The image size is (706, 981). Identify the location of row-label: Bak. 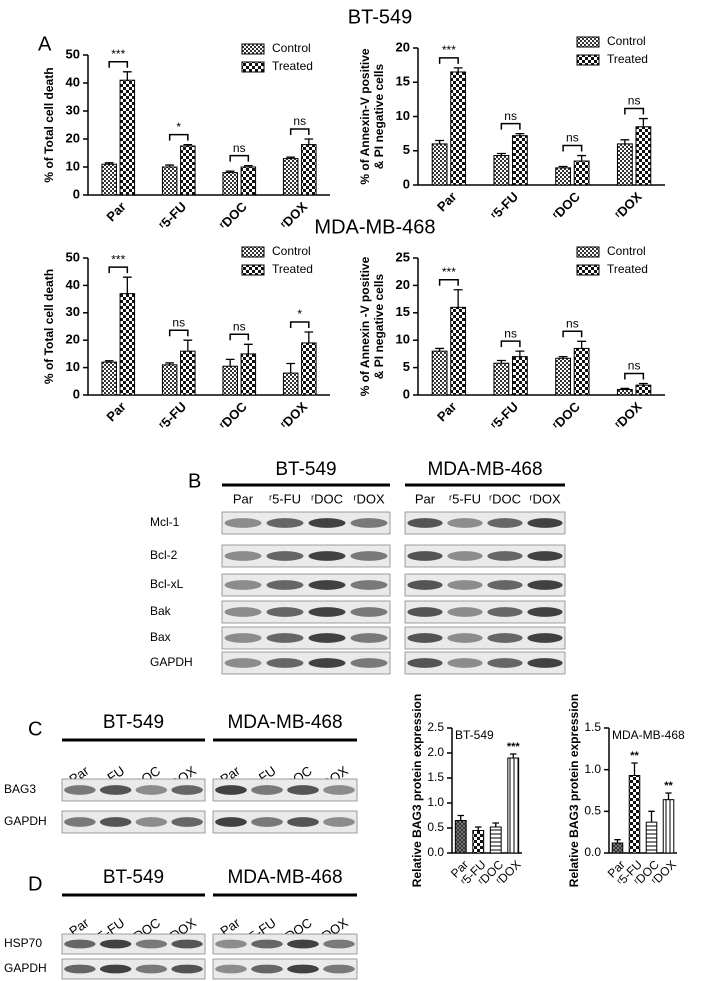
(161, 611).